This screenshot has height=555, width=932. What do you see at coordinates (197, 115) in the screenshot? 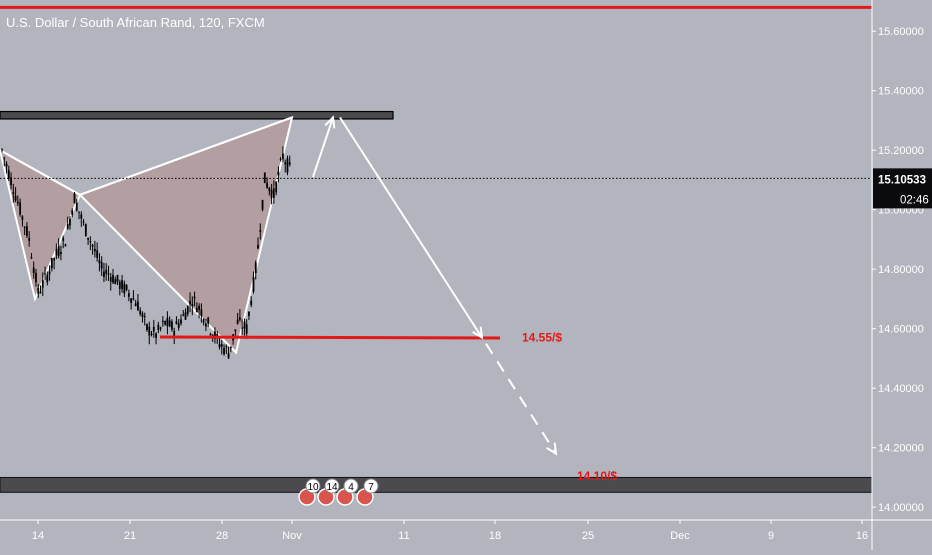
I see `resistance-zone` at bounding box center [197, 115].